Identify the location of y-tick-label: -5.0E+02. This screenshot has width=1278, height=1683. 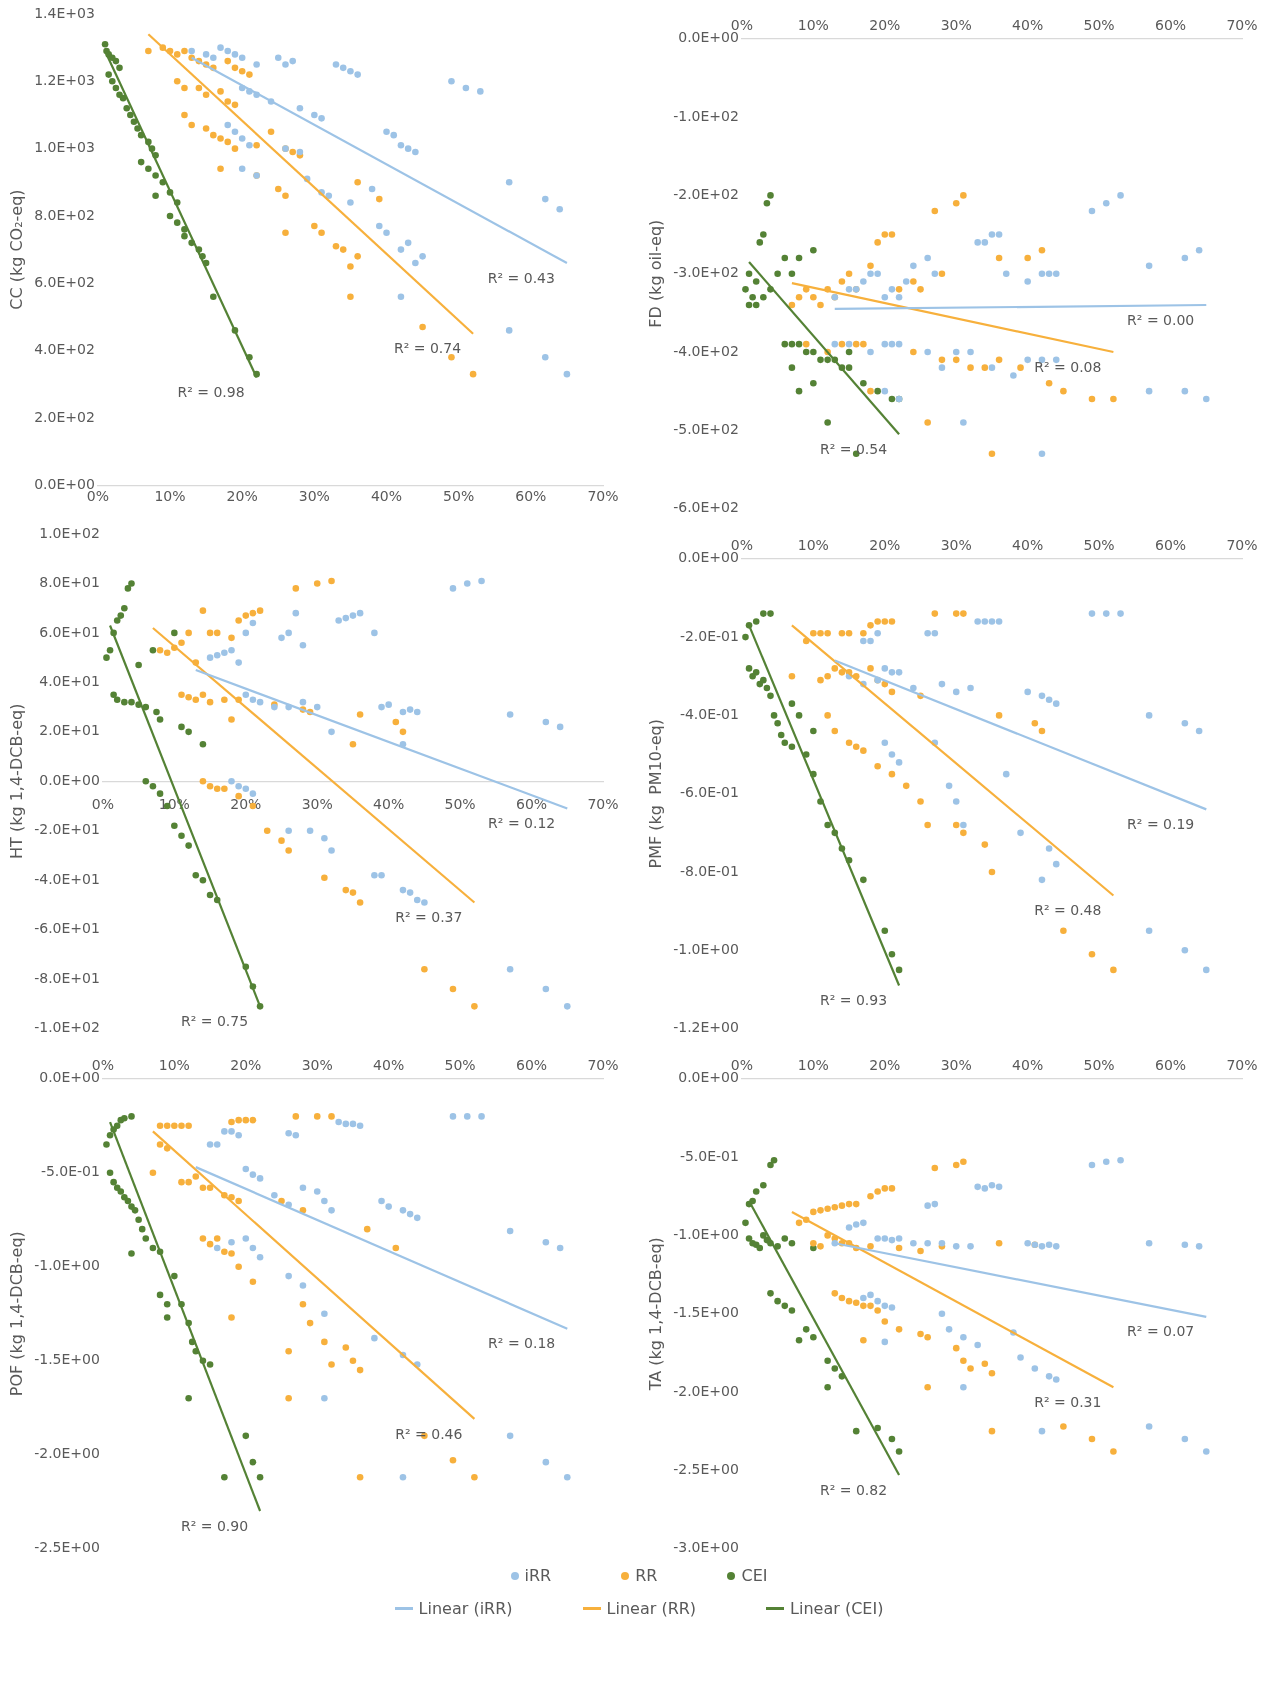
(706, 428).